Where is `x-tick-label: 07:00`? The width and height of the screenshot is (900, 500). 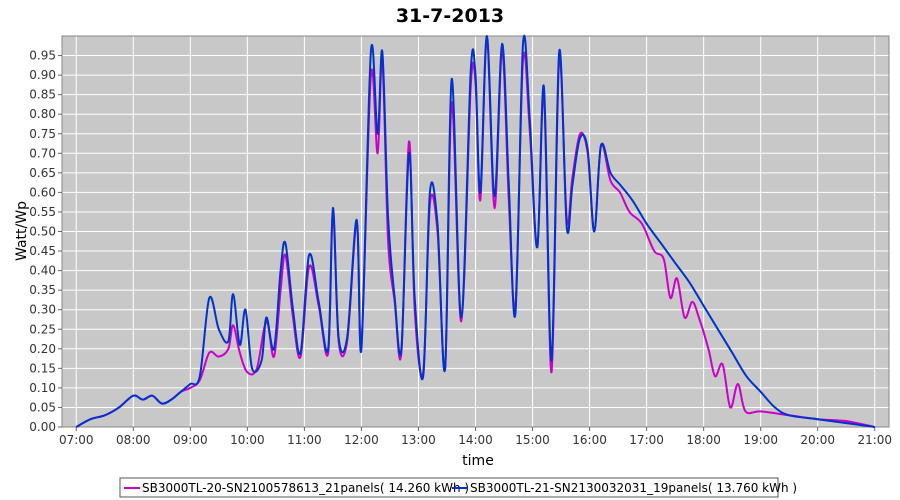
x-tick-label: 07:00 is located at coordinates (76, 440).